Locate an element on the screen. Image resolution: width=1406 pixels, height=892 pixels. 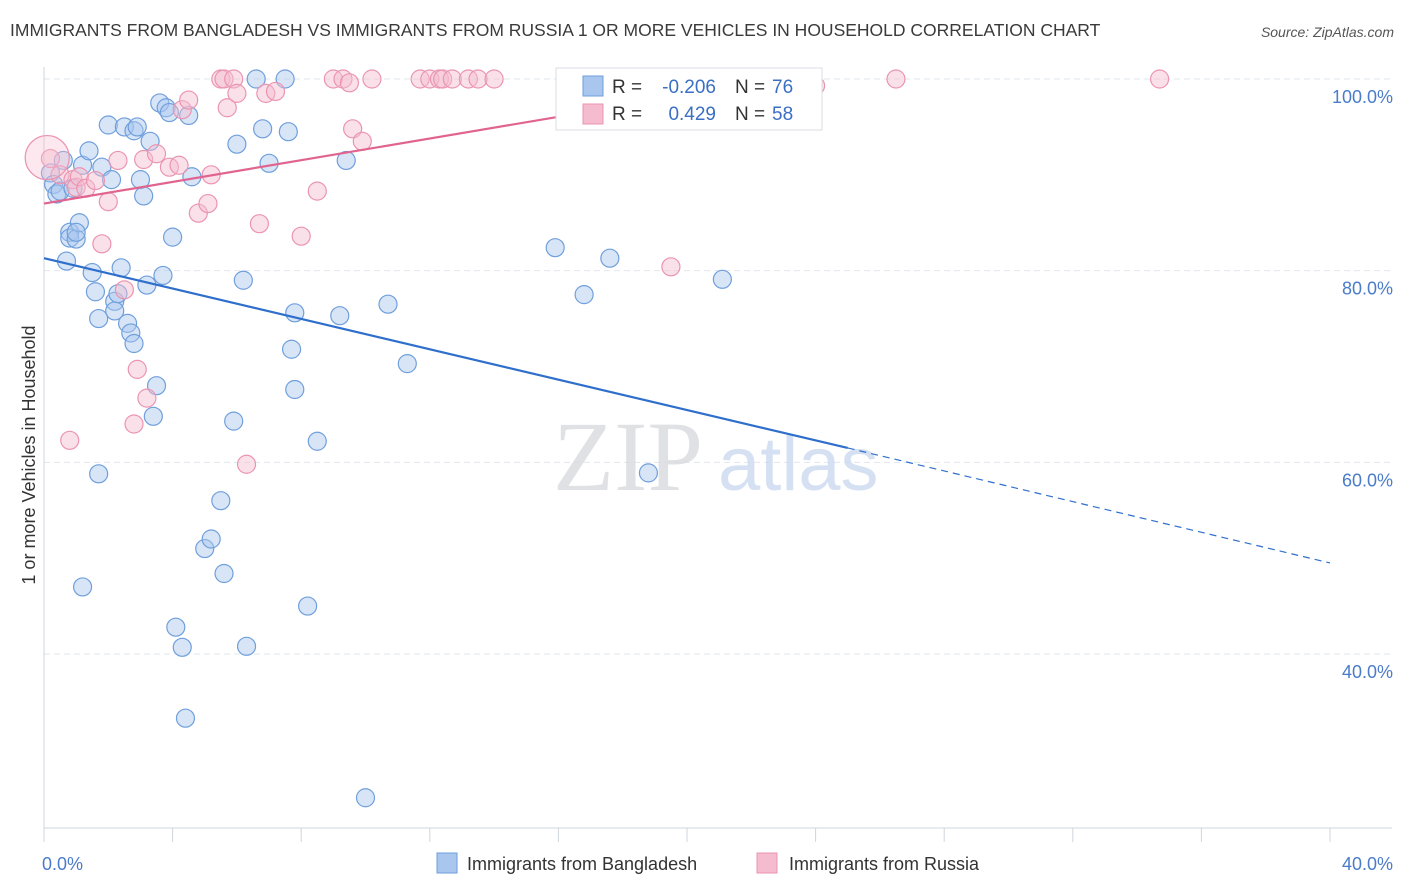
russia-point-cluster is located at coordinates (47, 157).